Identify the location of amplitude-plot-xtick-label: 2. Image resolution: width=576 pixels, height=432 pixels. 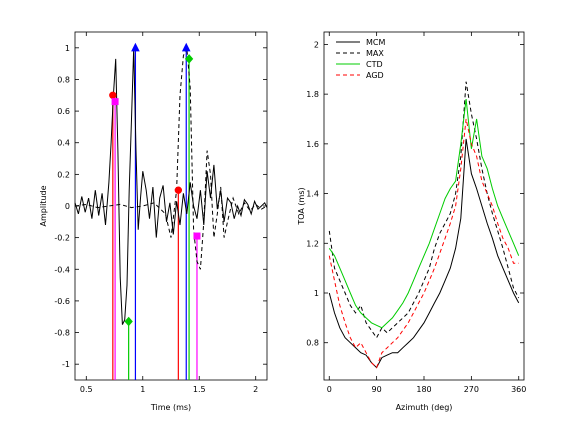
(255, 389).